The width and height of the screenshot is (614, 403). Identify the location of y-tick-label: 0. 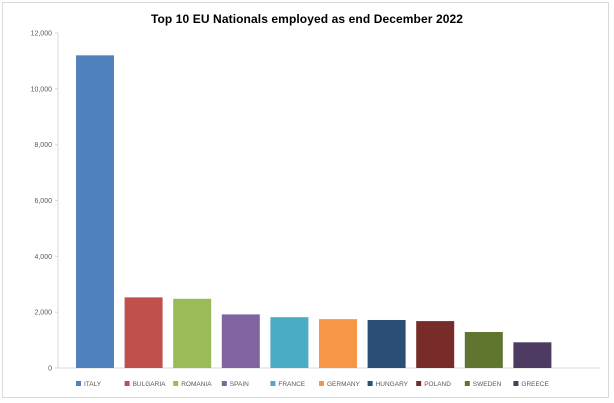
(50, 369).